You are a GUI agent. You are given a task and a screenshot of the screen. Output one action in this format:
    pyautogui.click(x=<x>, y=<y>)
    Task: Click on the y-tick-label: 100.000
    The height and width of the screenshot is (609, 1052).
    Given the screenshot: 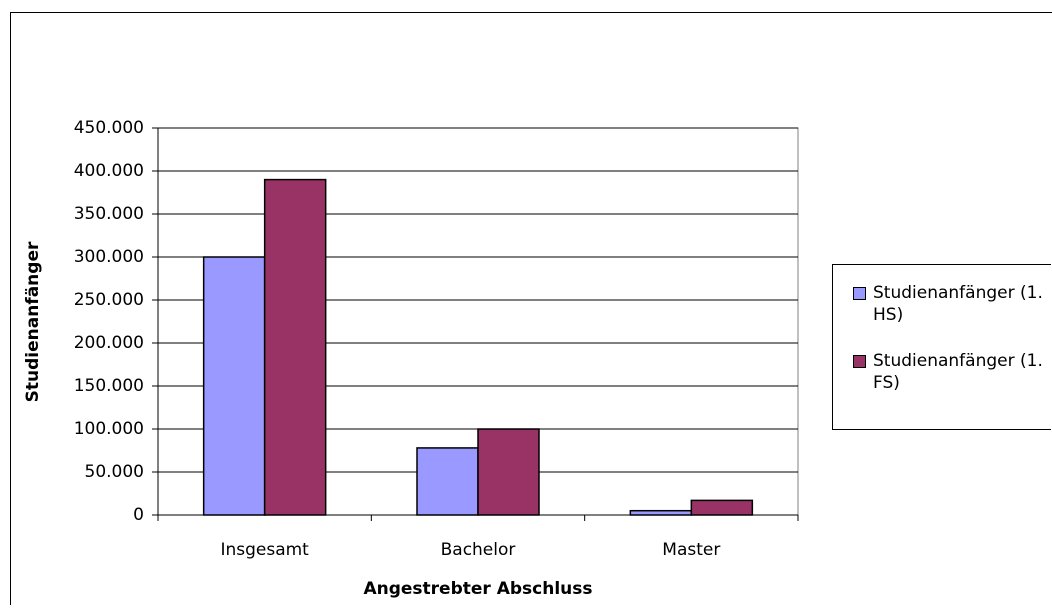 What is the action you would take?
    pyautogui.click(x=109, y=429)
    